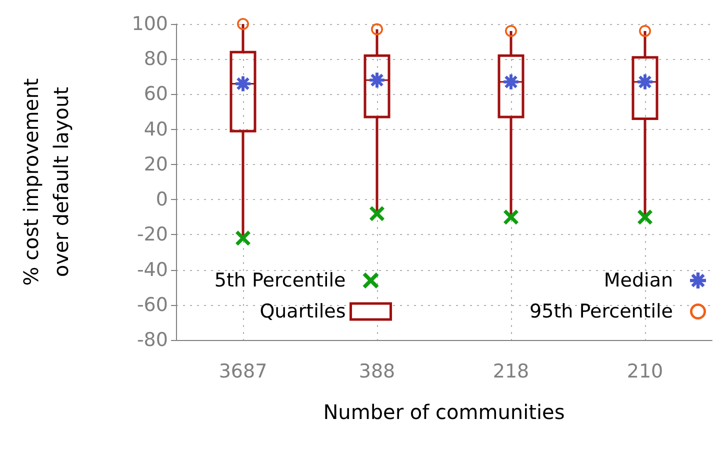  Describe the element at coordinates (156, 59) in the screenshot. I see `y-tick-label: 80` at that location.